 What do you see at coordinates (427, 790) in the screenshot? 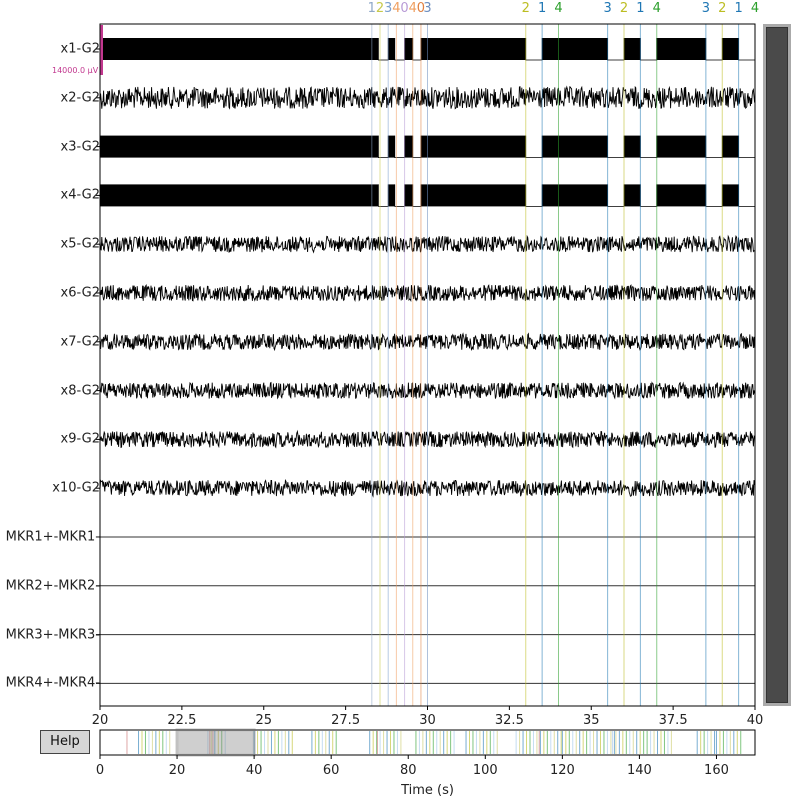
I see `x-axis-label: Time (s)` at bounding box center [427, 790].